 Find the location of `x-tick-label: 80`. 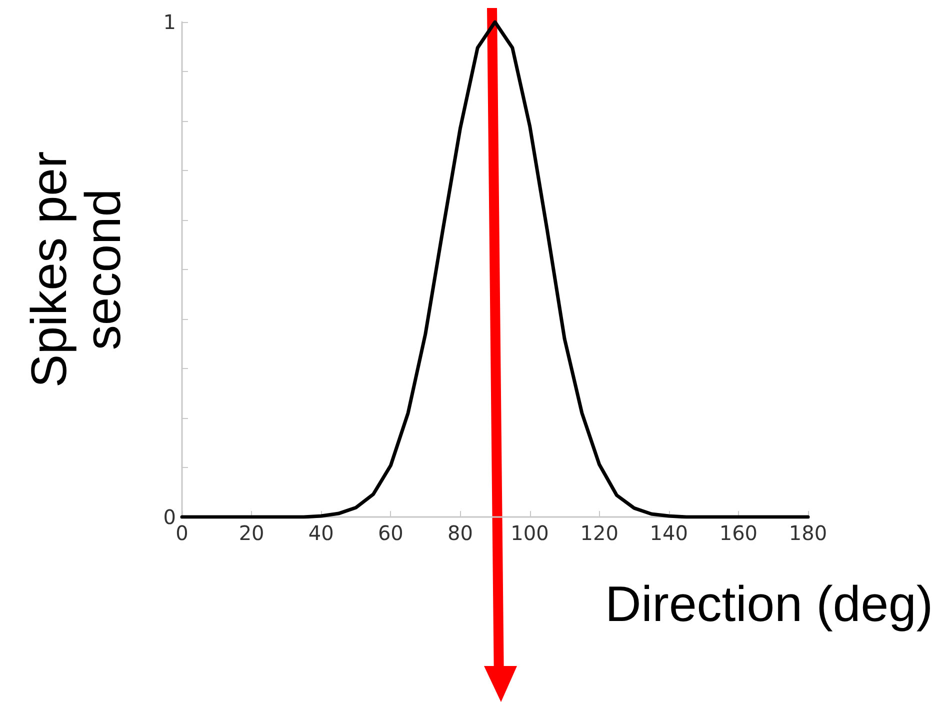

x-tick-label: 80 is located at coordinates (460, 533).